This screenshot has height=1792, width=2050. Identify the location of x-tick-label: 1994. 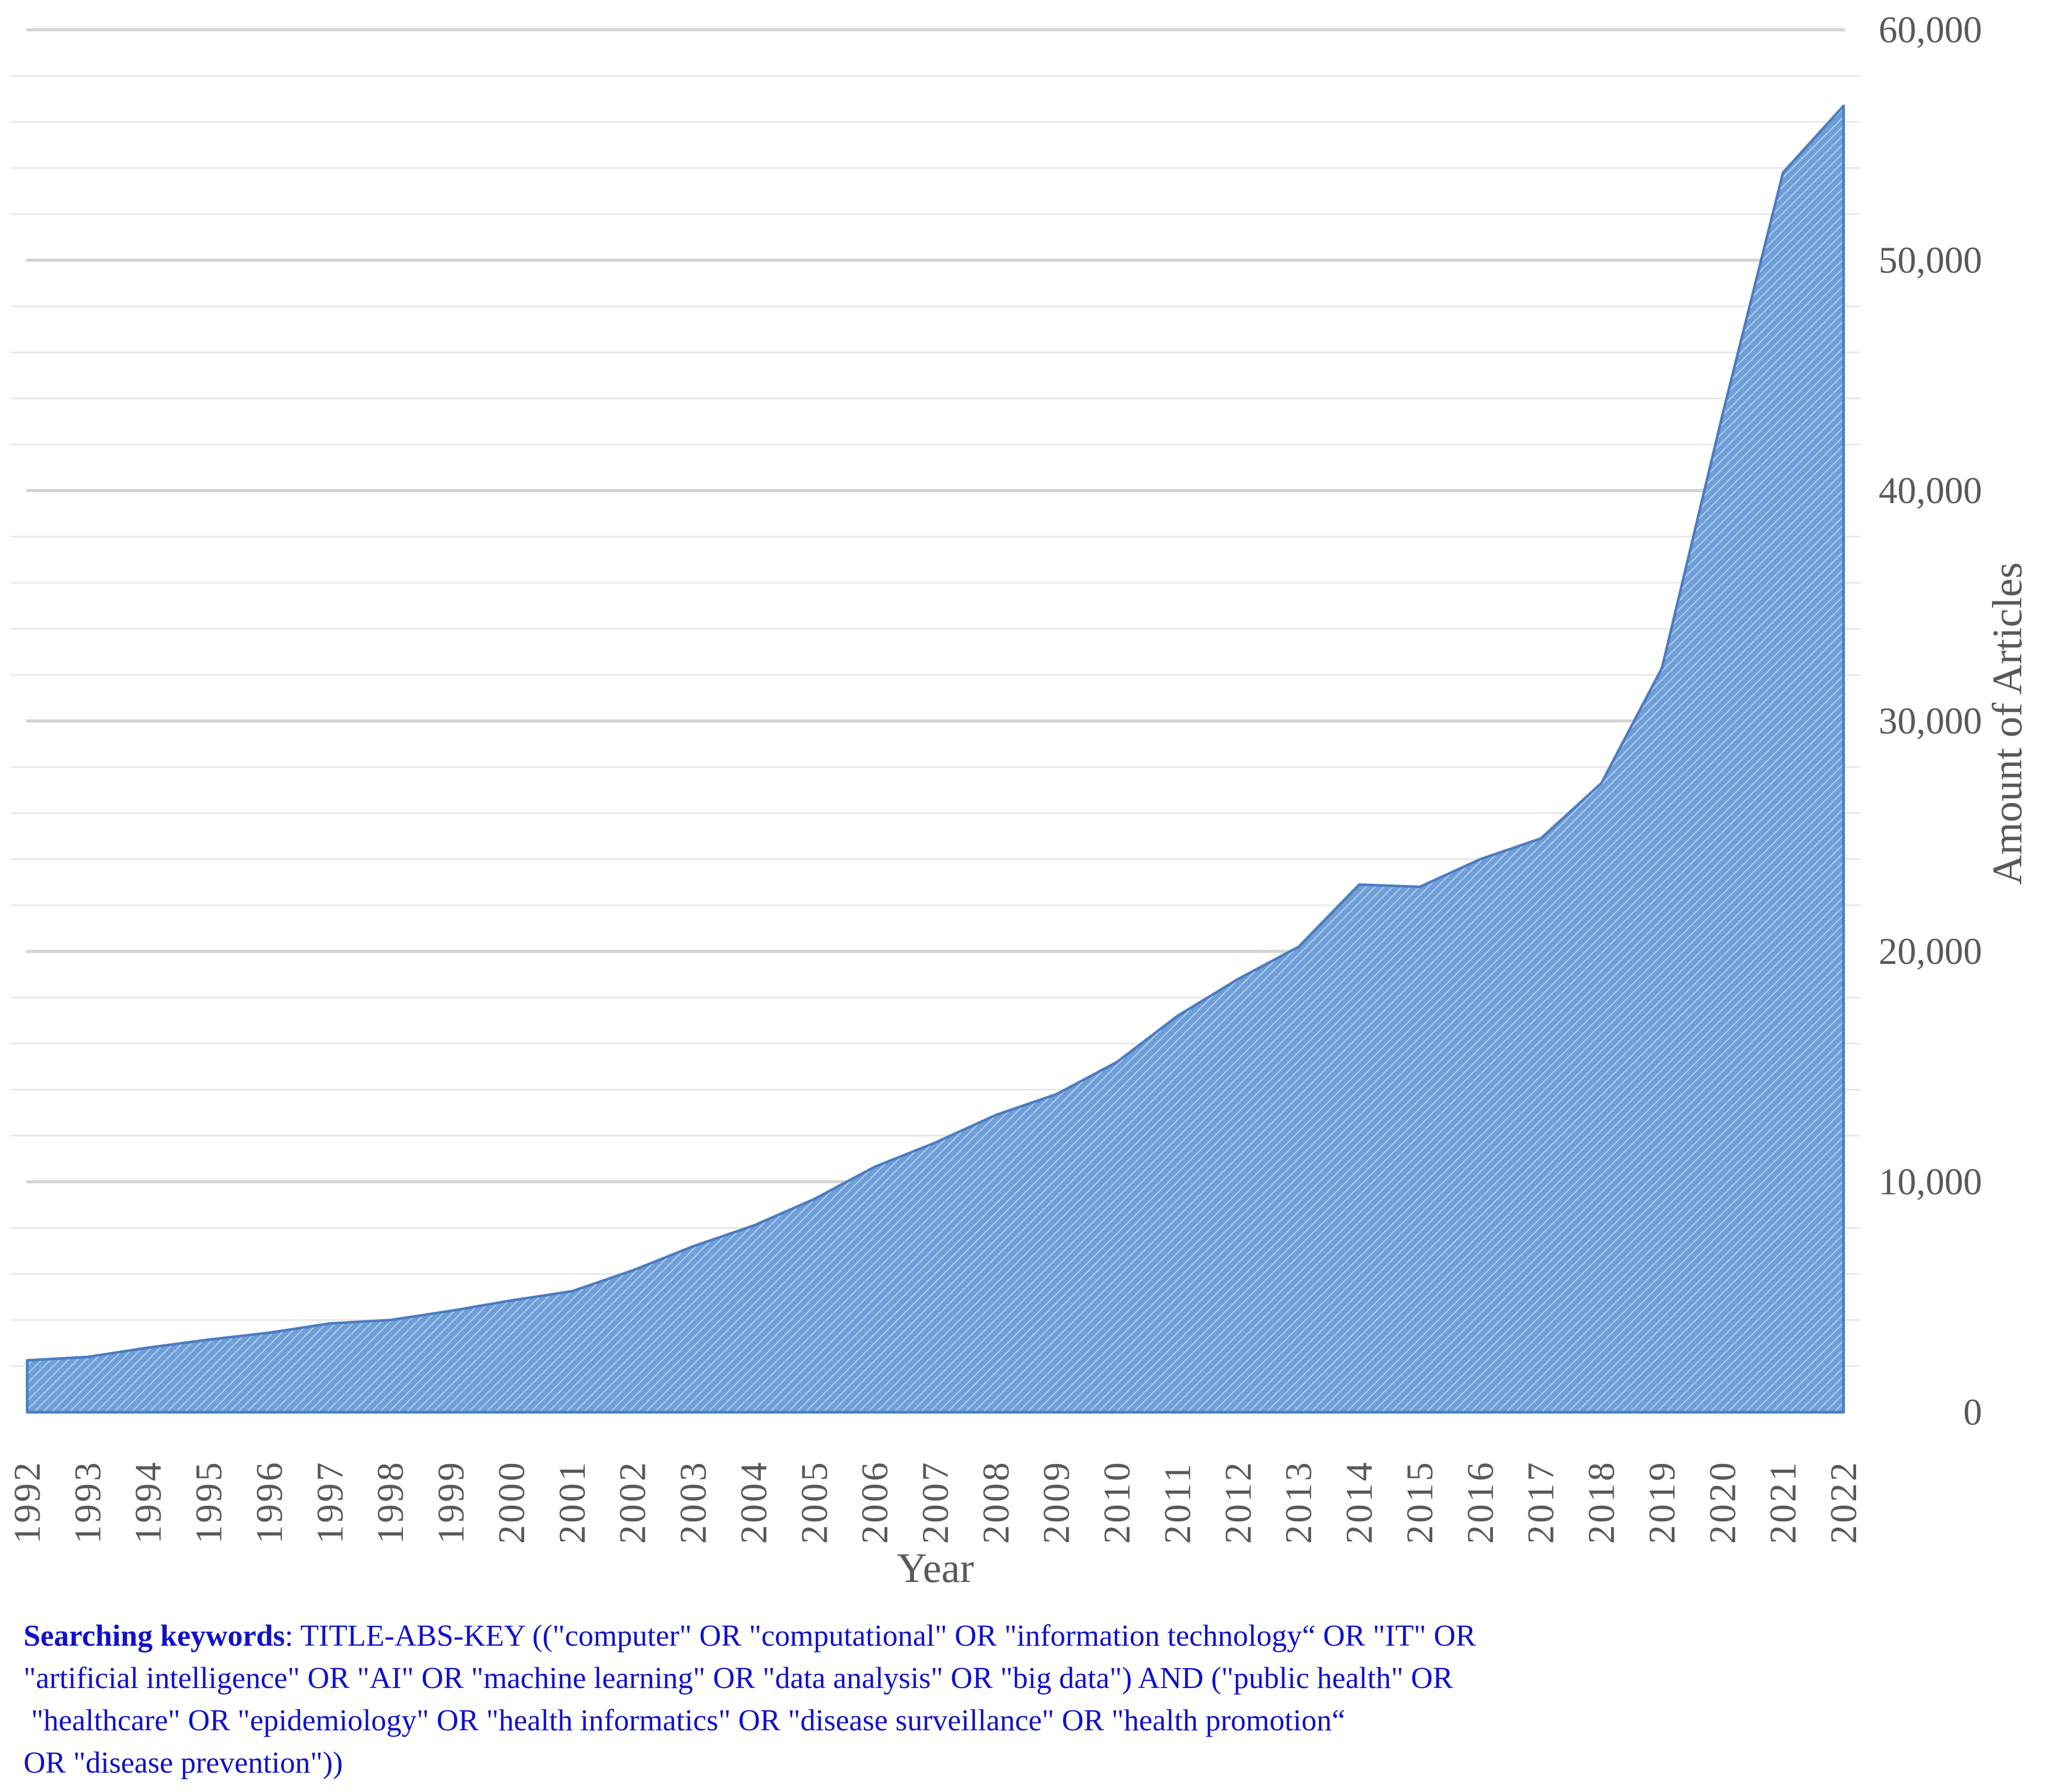
(148, 1502).